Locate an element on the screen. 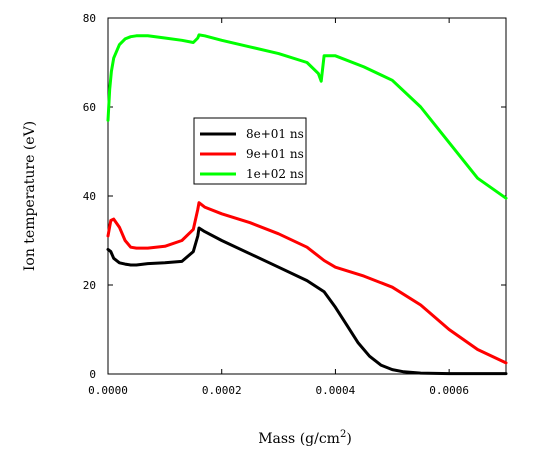  legend-label: 1e+02 ns is located at coordinates (275, 174).